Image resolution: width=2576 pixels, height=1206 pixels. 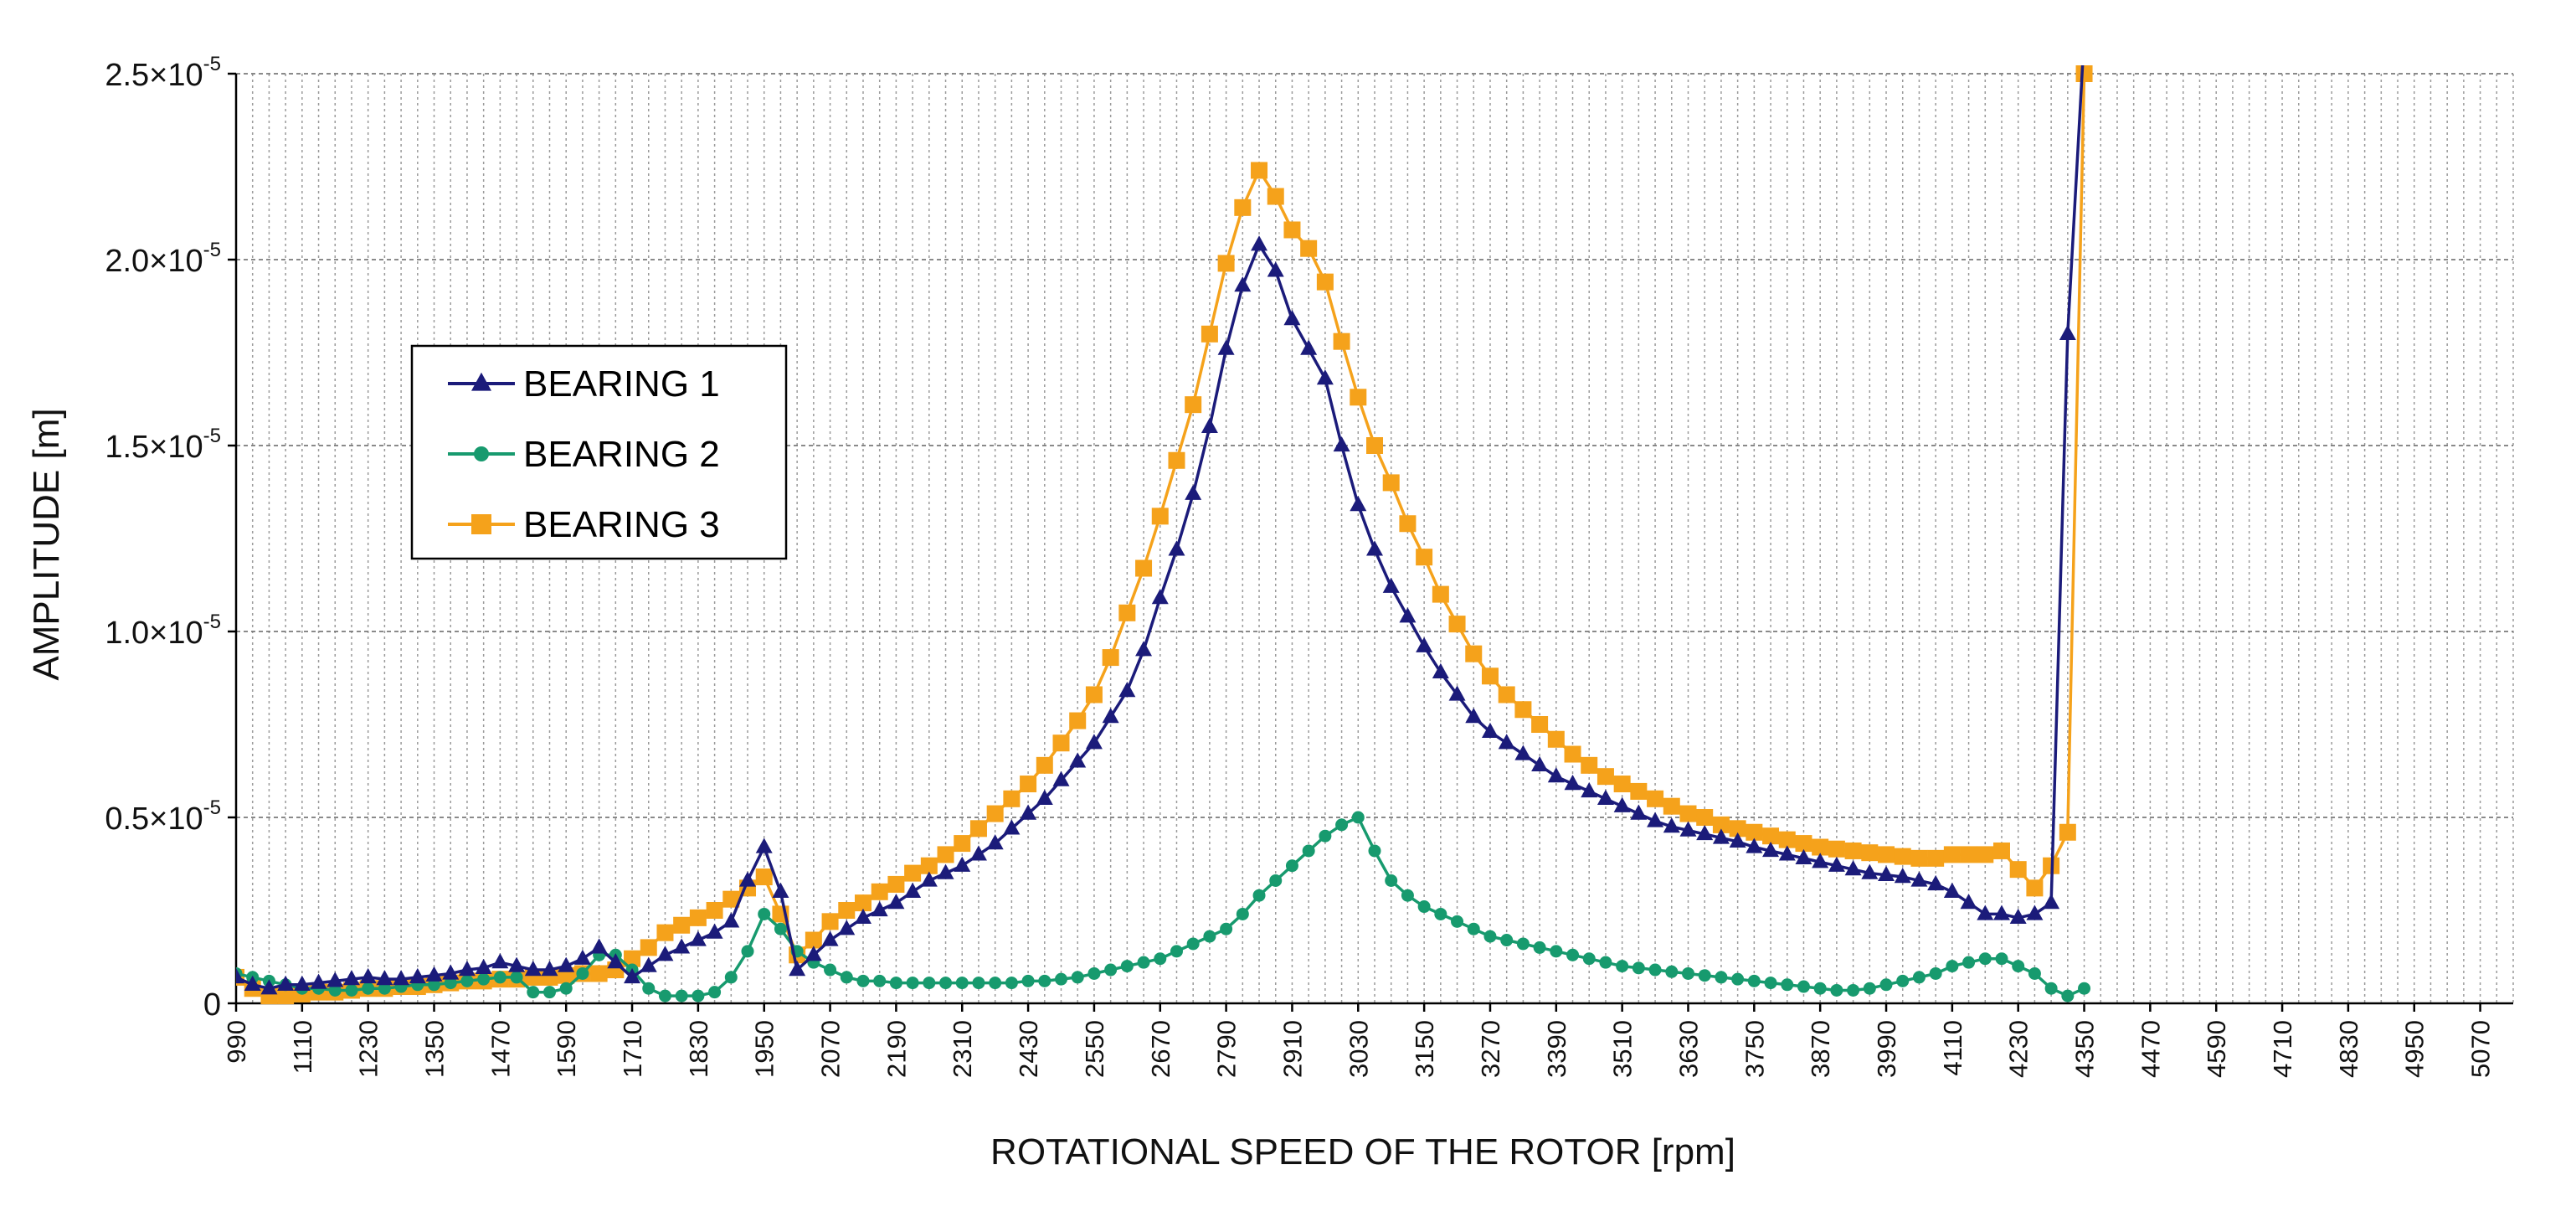 What do you see at coordinates (2283, 1049) in the screenshot?
I see `x-tick-label: 4710` at bounding box center [2283, 1049].